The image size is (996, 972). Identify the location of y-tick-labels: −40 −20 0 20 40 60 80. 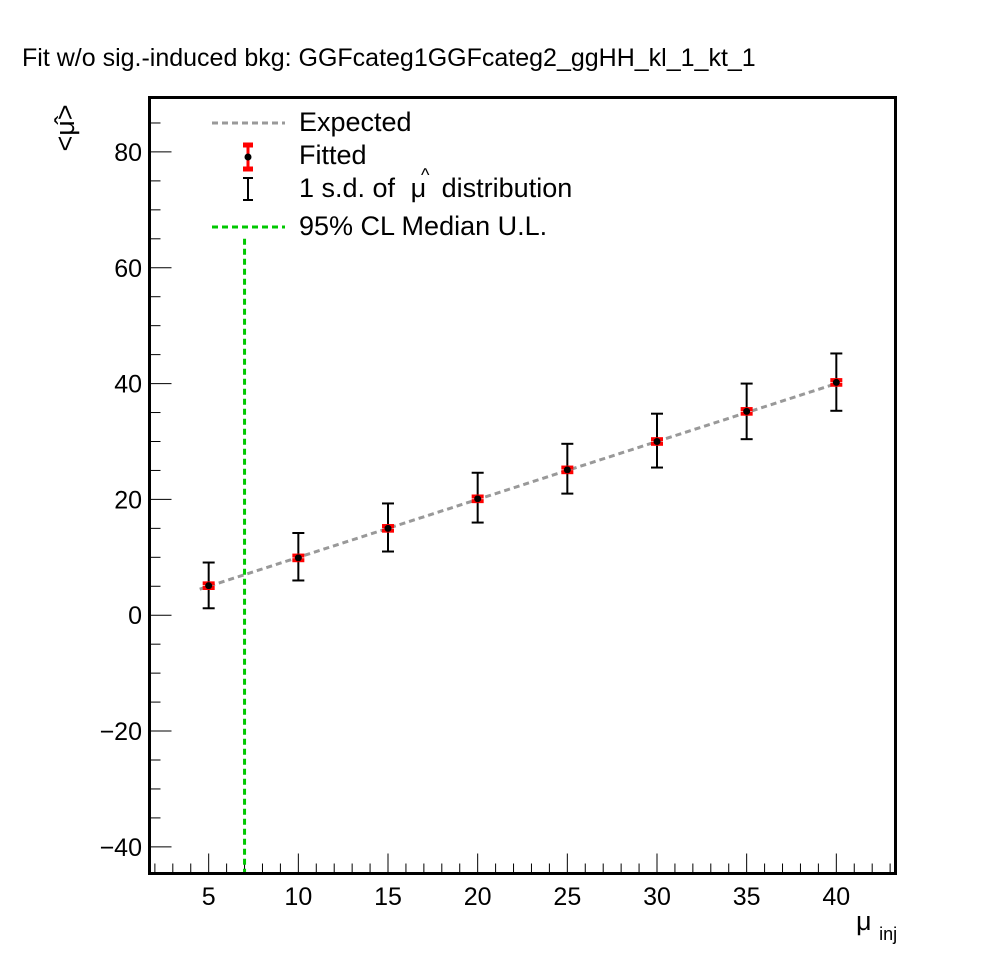
(121, 500).